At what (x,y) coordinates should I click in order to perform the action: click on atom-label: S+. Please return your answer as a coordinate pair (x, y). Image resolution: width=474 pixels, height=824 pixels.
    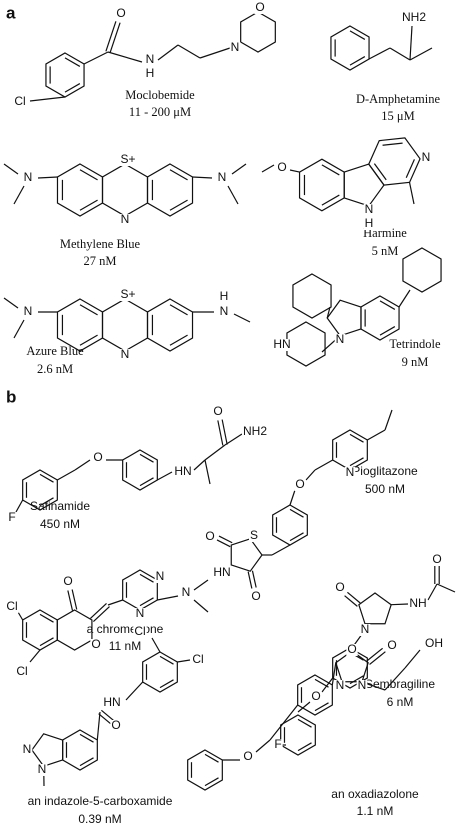
    Looking at the image, I should click on (127, 294).